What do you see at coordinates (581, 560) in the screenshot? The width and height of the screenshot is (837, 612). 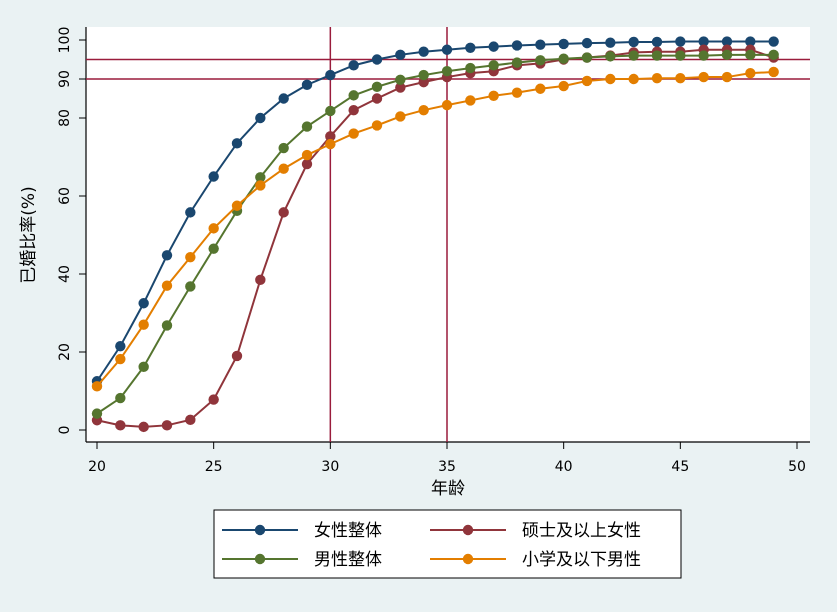 I see `legend-label: 小学及以下男性` at bounding box center [581, 560].